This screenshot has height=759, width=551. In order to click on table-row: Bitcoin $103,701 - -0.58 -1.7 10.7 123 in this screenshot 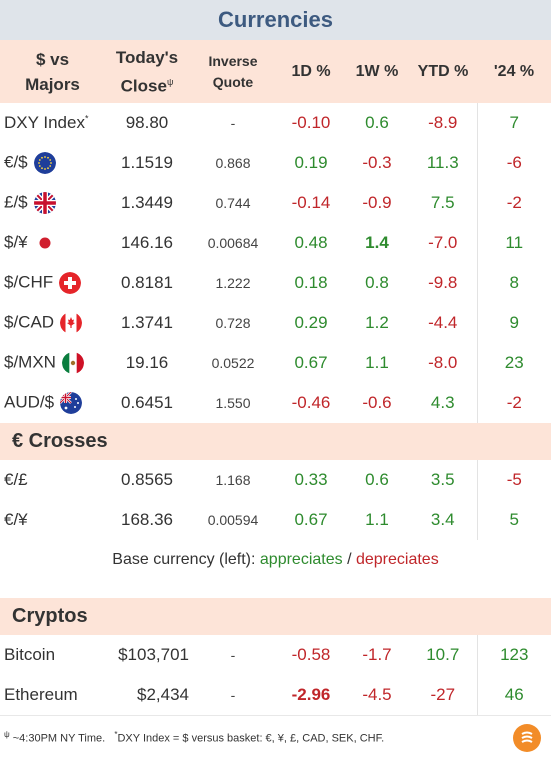, I will do `click(275, 655)`.